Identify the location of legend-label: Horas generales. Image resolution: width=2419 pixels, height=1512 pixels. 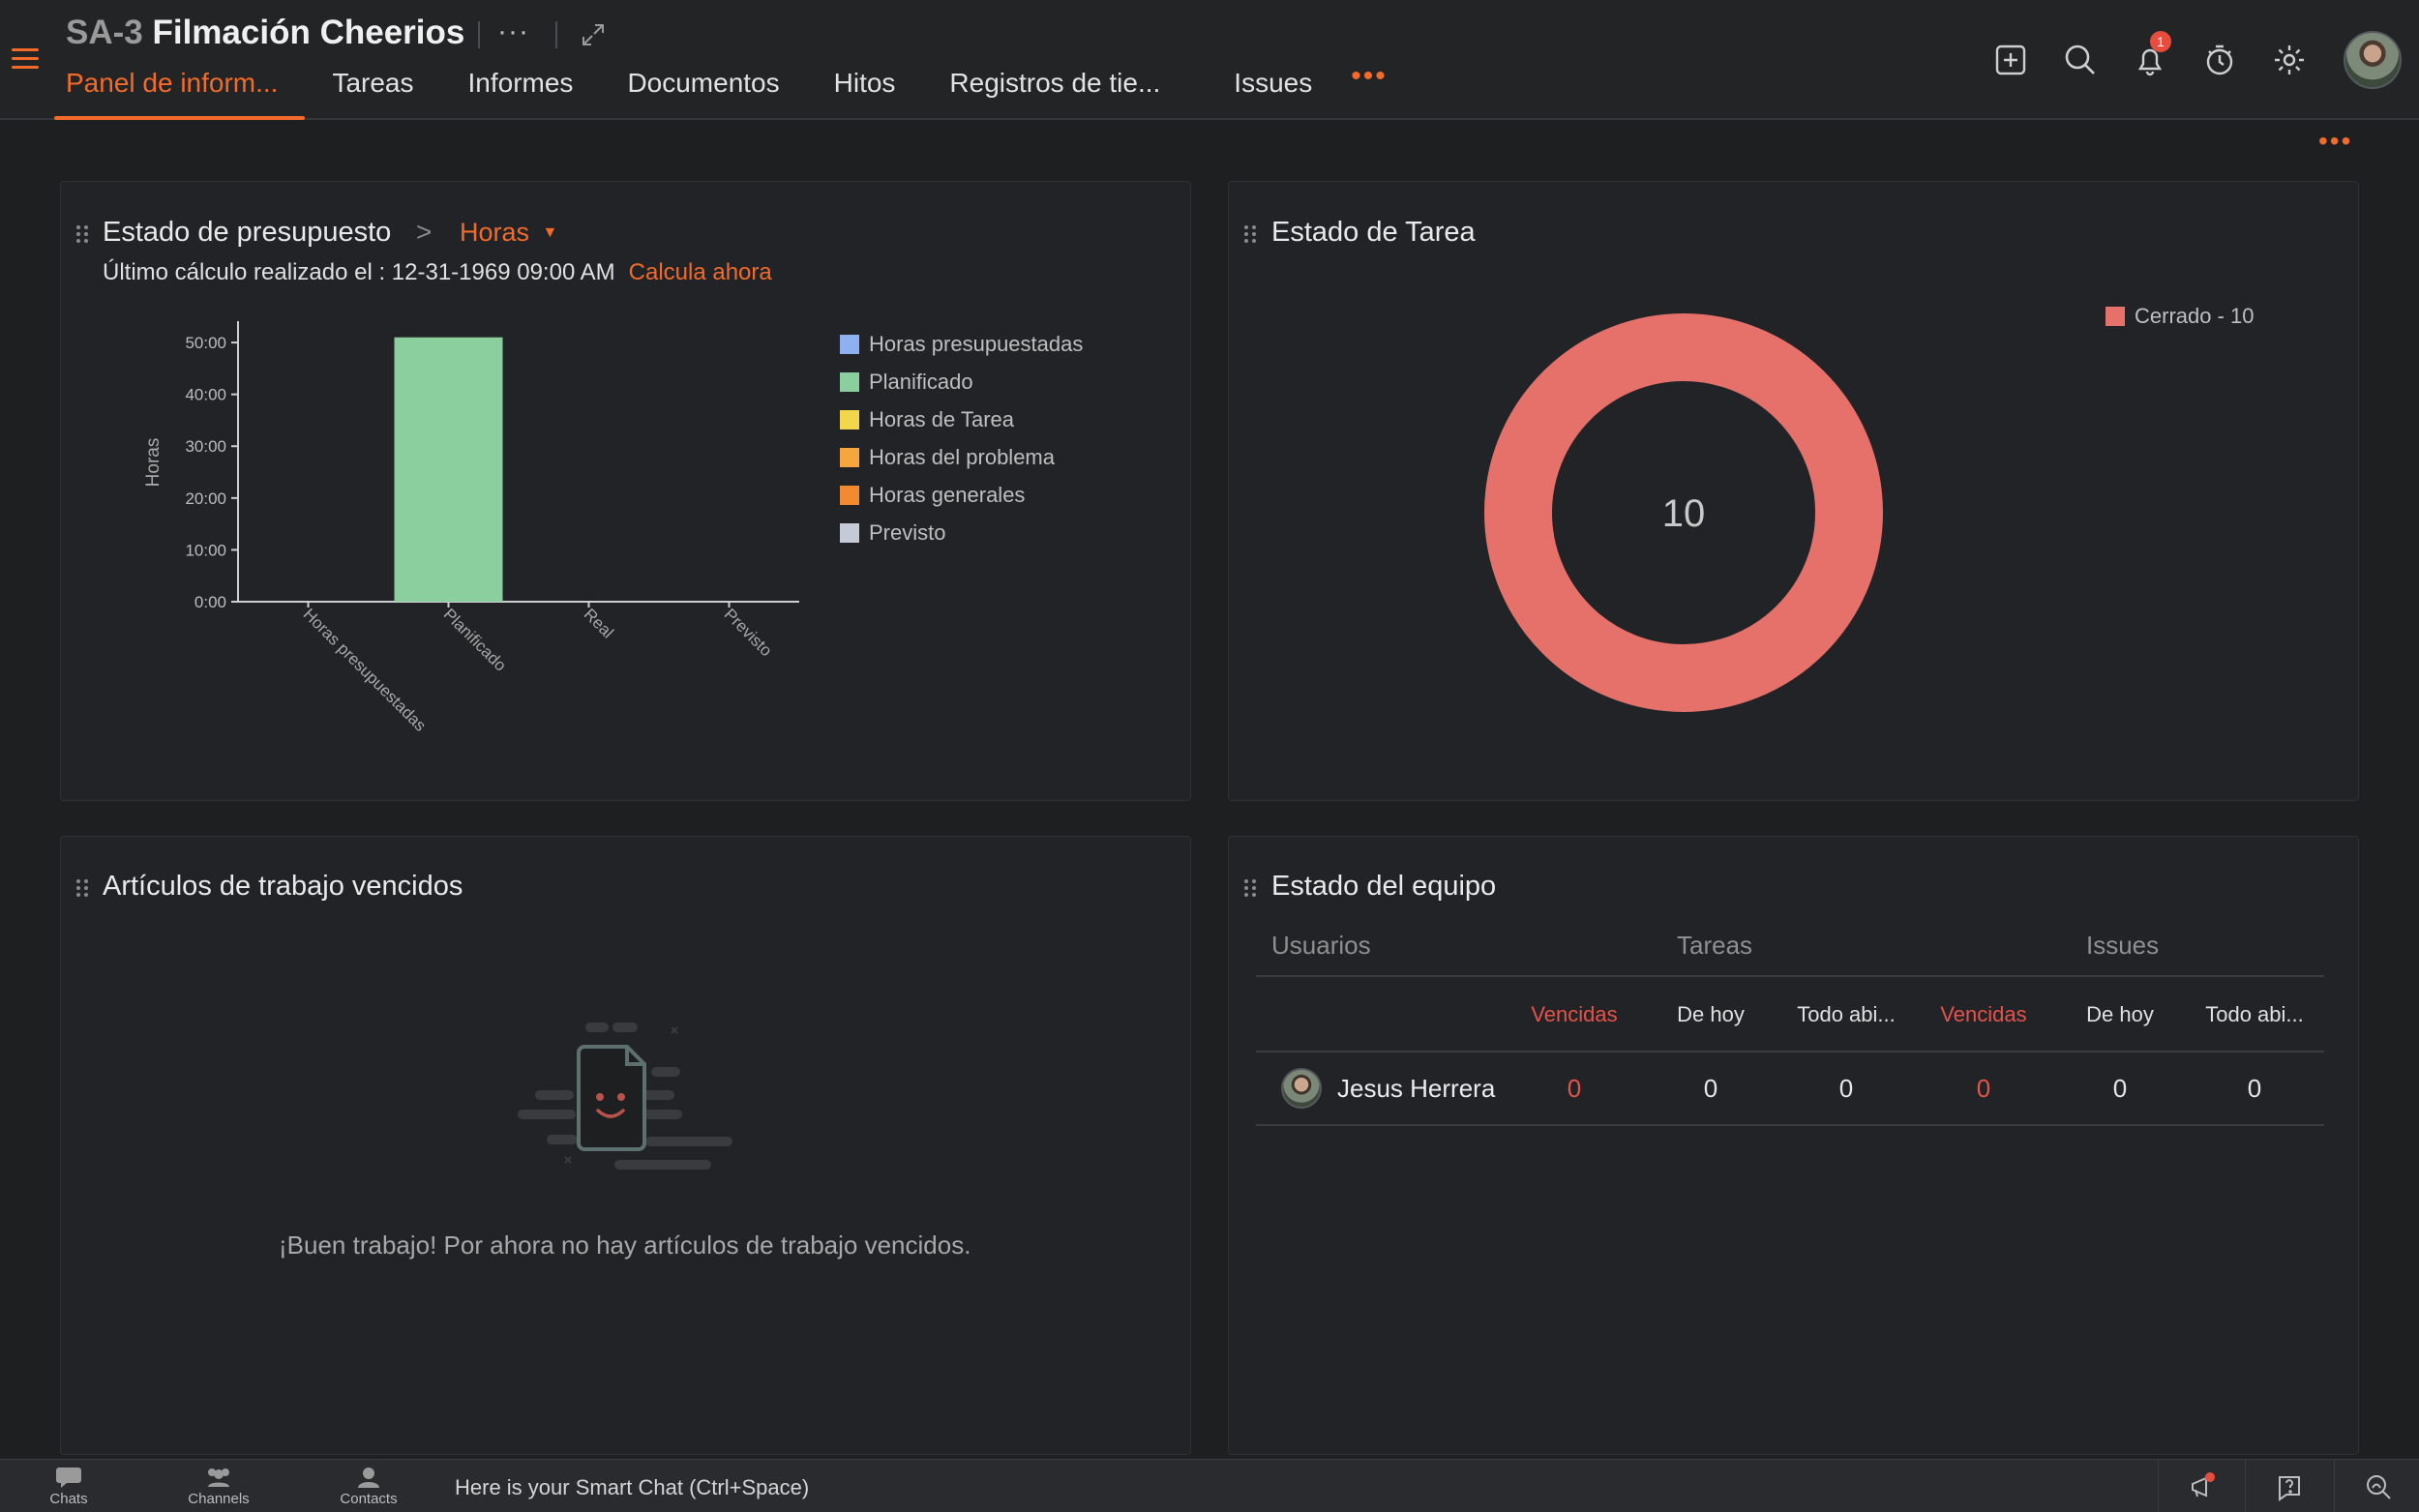
(947, 495).